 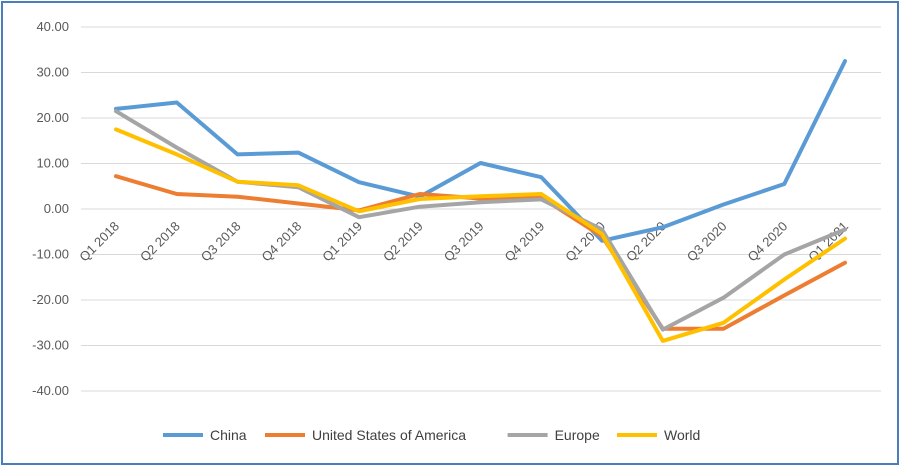 What do you see at coordinates (99, 242) in the screenshot?
I see `x-tick-label: Q1 2018` at bounding box center [99, 242].